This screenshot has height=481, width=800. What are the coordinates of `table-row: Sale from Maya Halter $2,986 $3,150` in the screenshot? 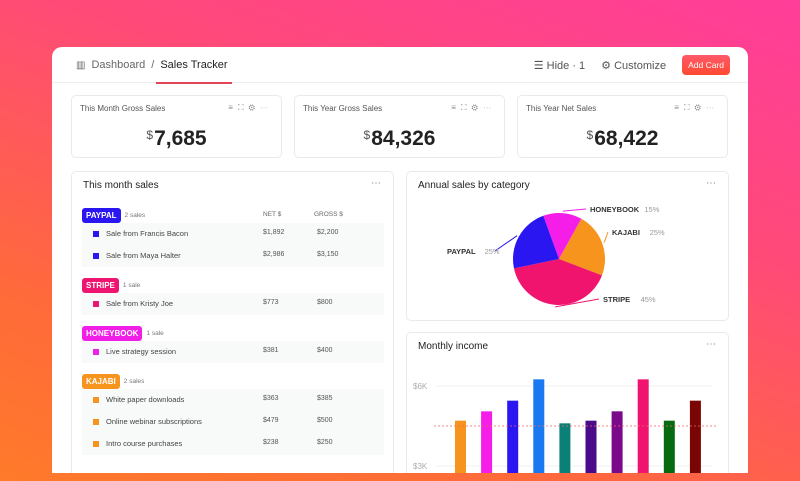 It's located at (233, 256).